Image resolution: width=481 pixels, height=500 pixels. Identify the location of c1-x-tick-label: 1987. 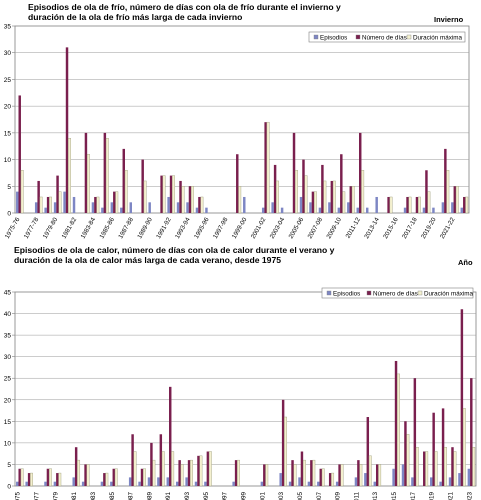
(131, 496).